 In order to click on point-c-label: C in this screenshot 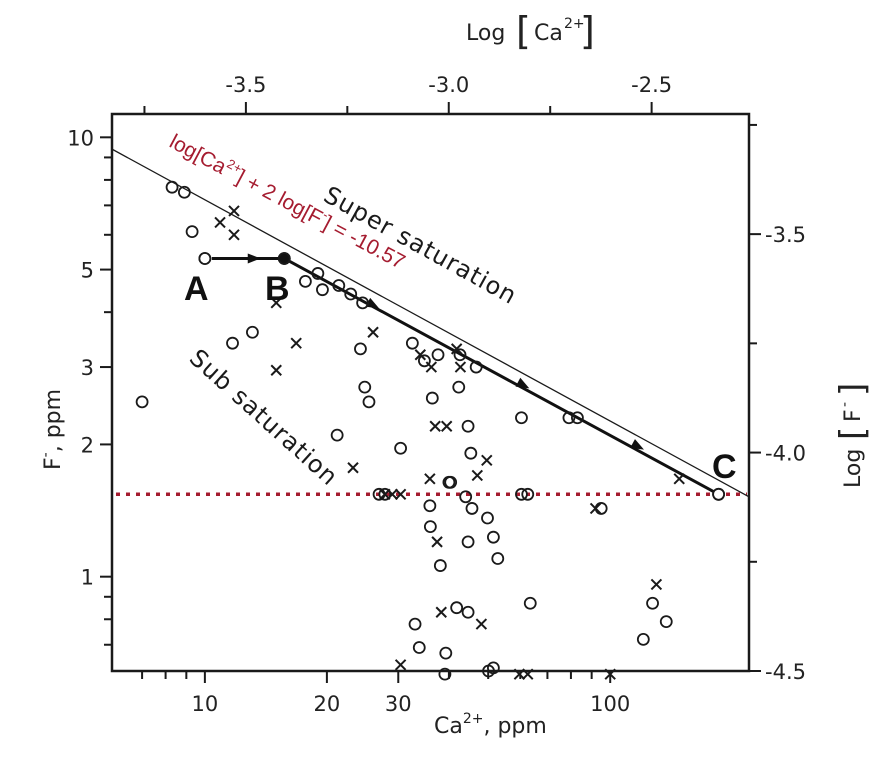, I will do `click(724, 467)`.